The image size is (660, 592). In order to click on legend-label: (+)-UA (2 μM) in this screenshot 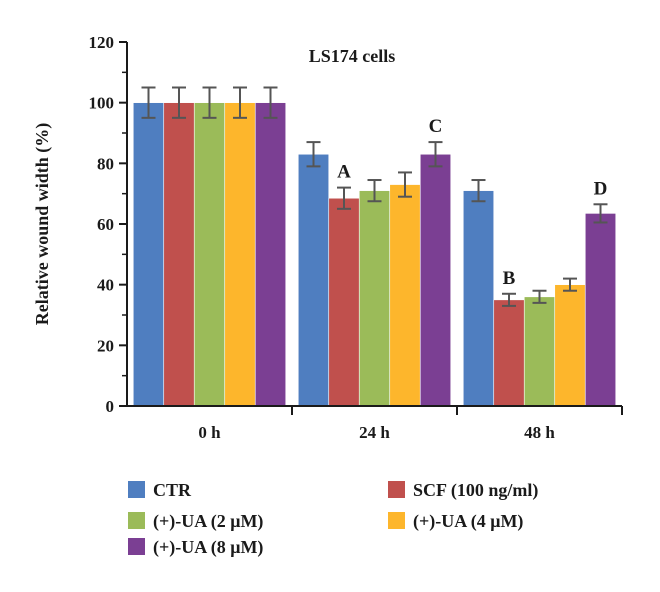, I will do `click(208, 521)`.